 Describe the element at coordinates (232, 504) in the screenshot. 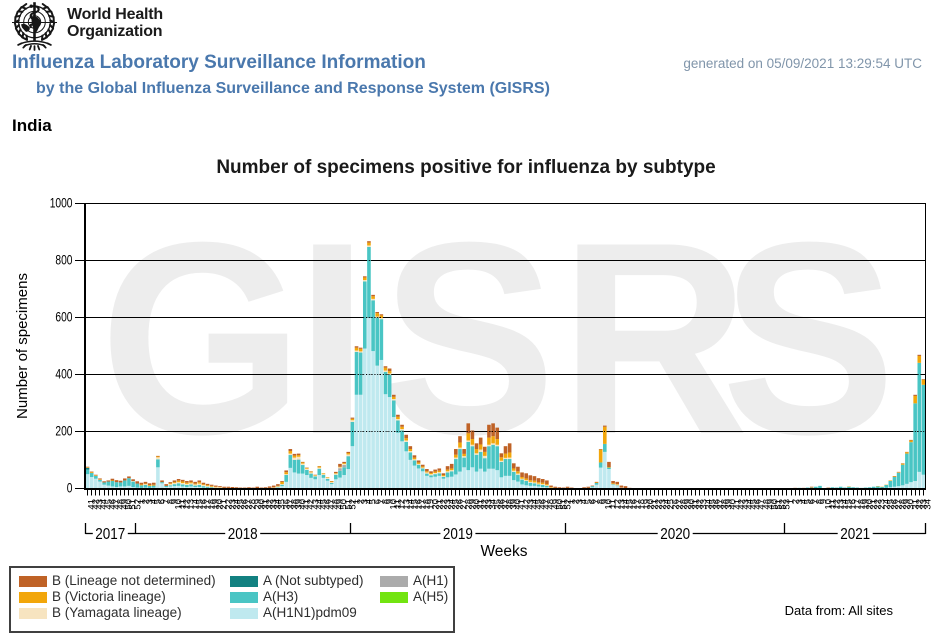

I see `svg-text: 23` at that location.